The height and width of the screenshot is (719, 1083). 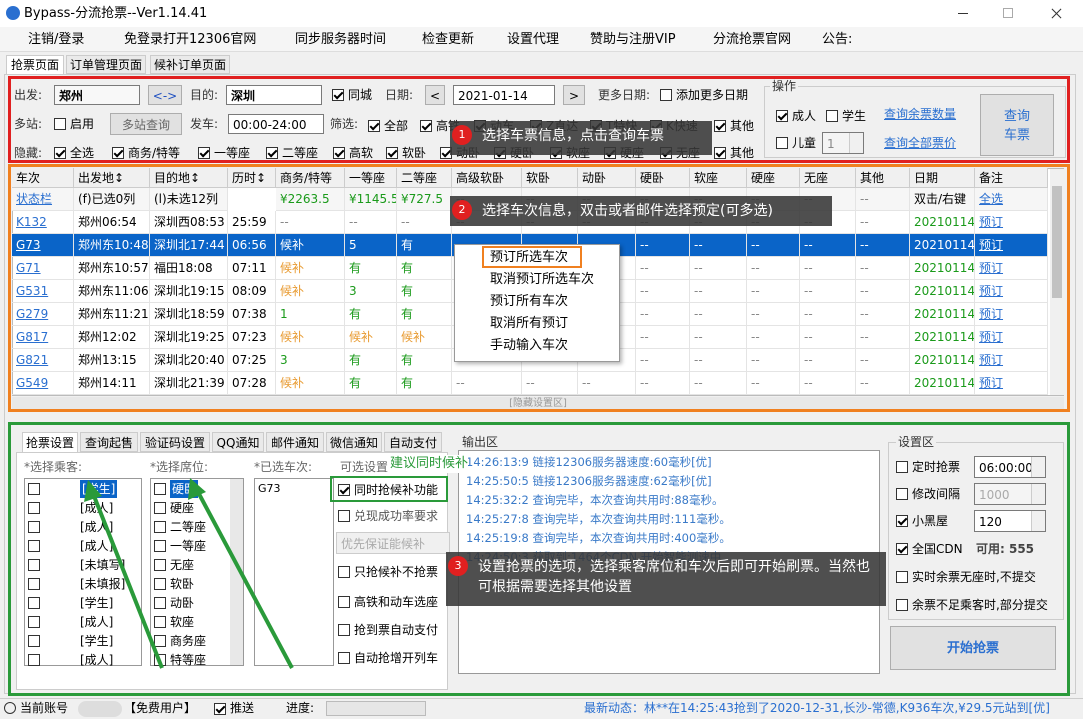 I want to click on column-header: 车次, so click(x=43, y=178).